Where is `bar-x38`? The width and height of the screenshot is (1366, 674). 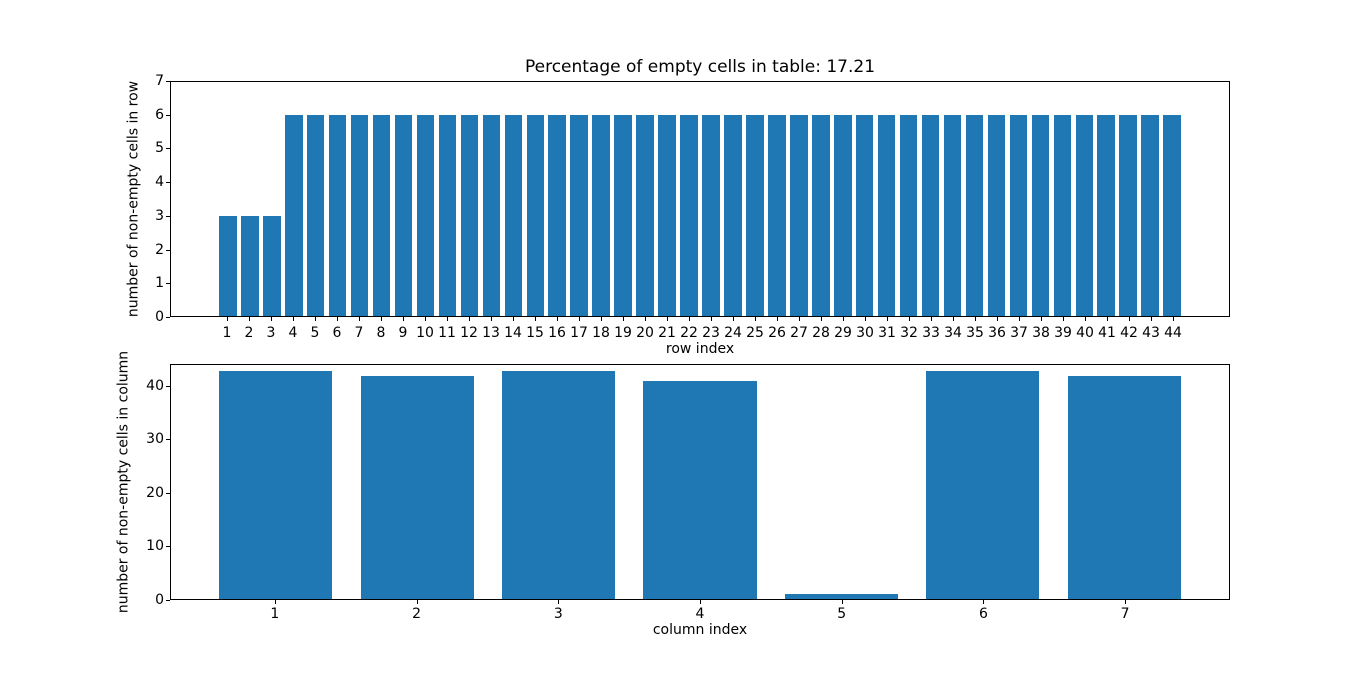 bar-x38 is located at coordinates (1040, 215).